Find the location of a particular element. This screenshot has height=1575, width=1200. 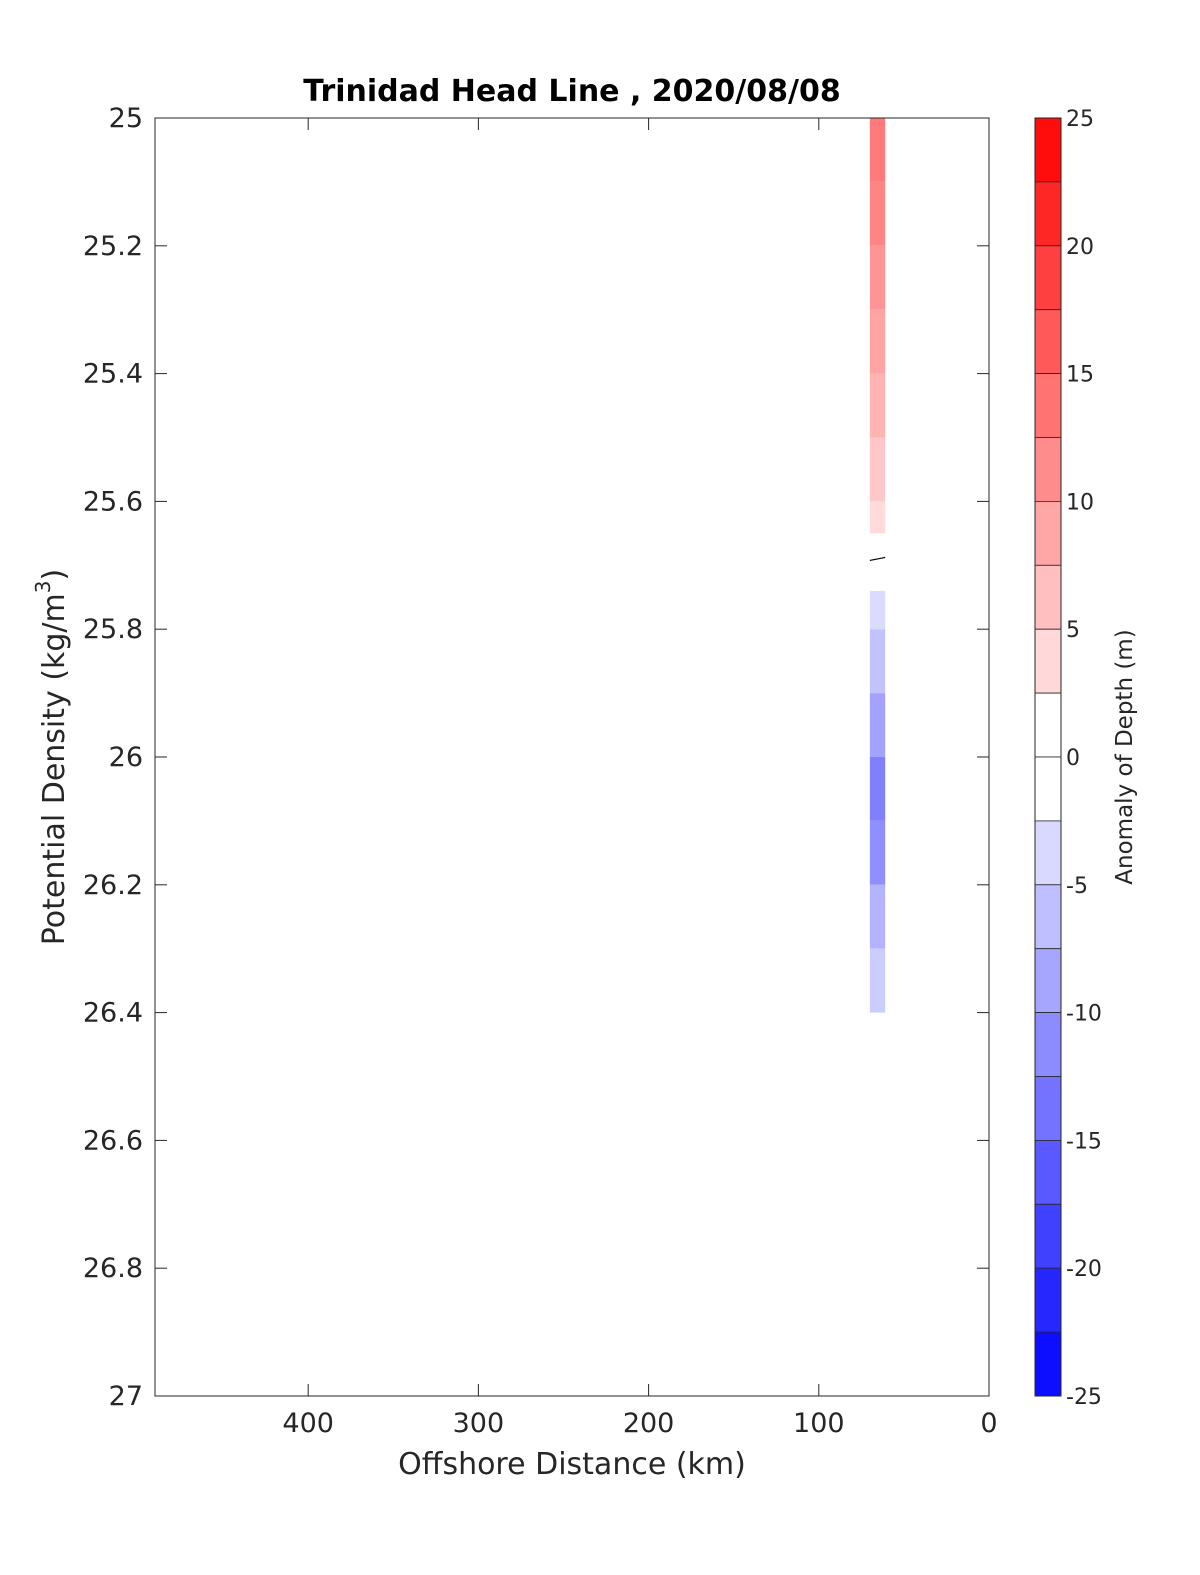

colorbar-tick-label: 0 is located at coordinates (1073, 758).